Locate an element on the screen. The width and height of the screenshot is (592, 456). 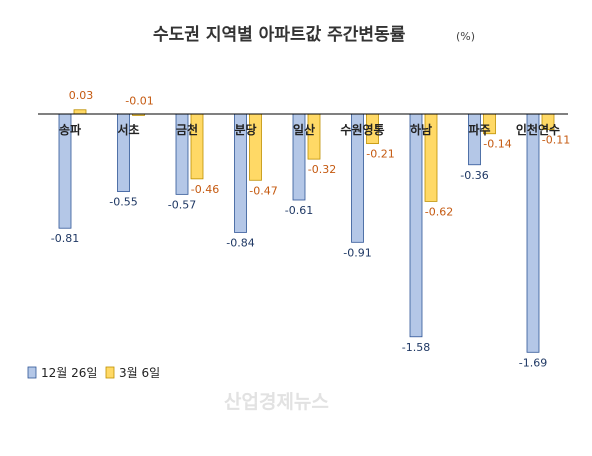
series-a-value-label: -1.58 is located at coordinates (416, 347).